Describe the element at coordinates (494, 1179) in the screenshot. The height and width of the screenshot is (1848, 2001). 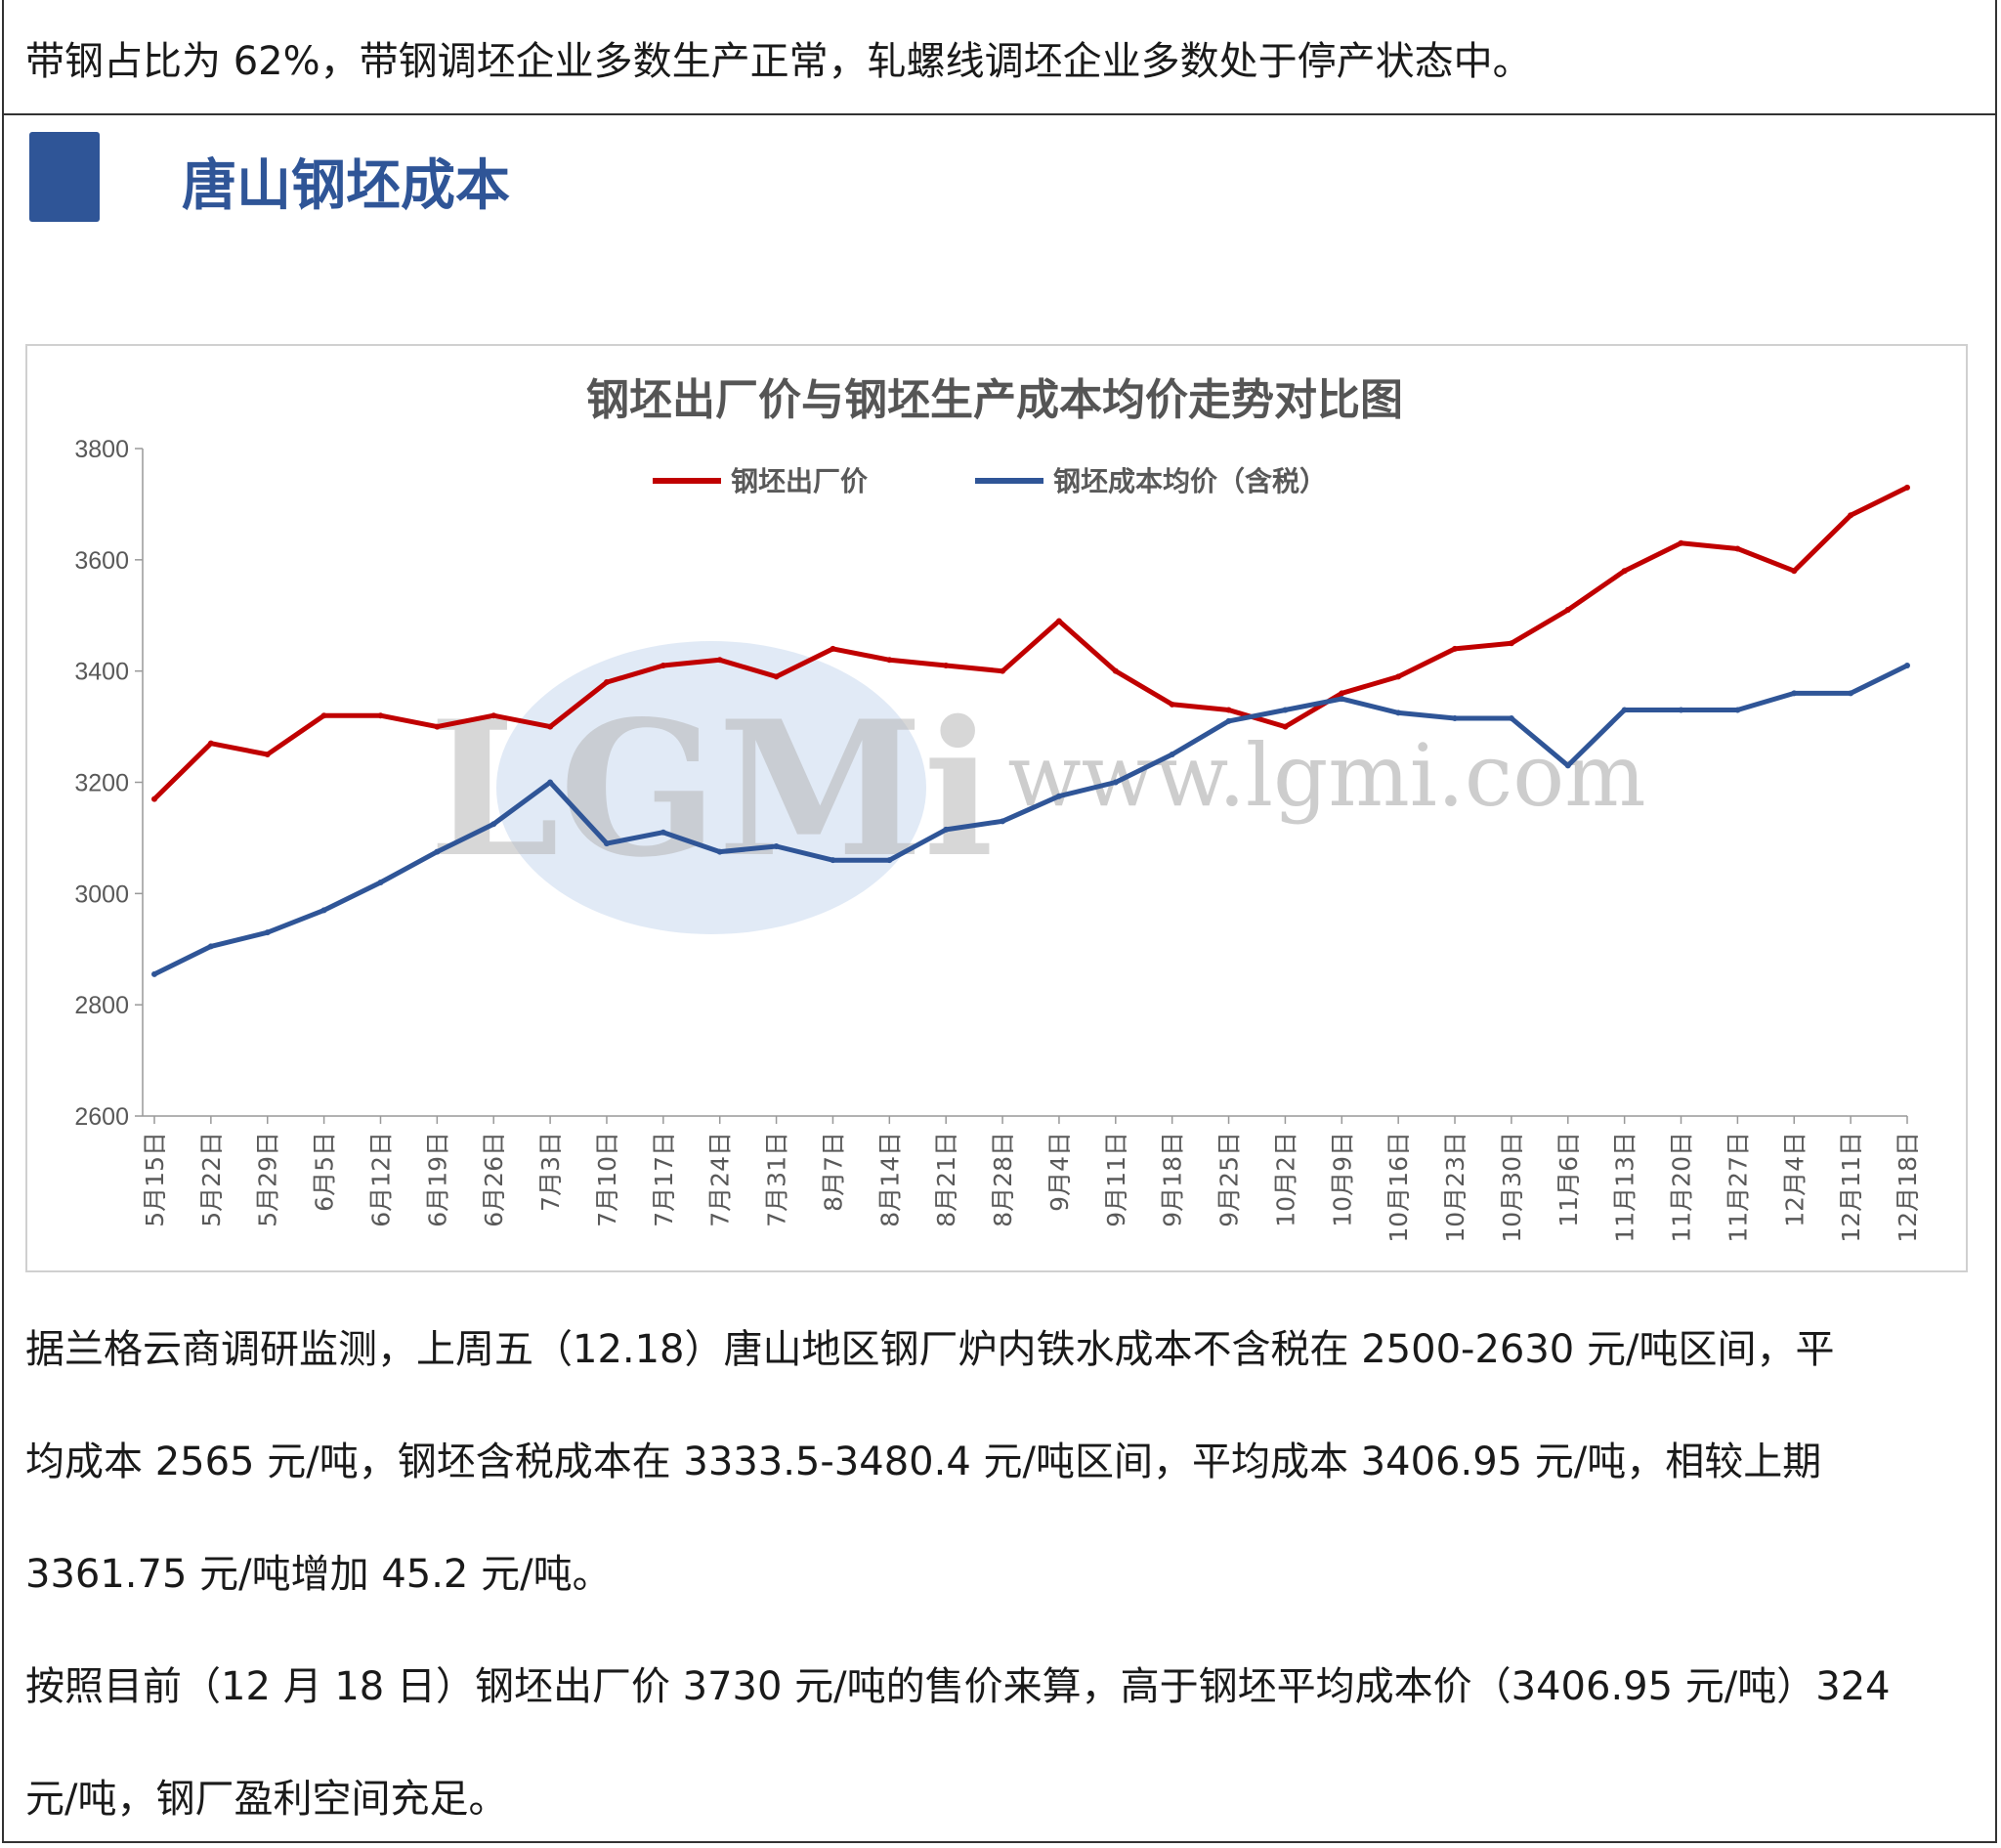
I see `x-tick-label: 6月26日` at that location.